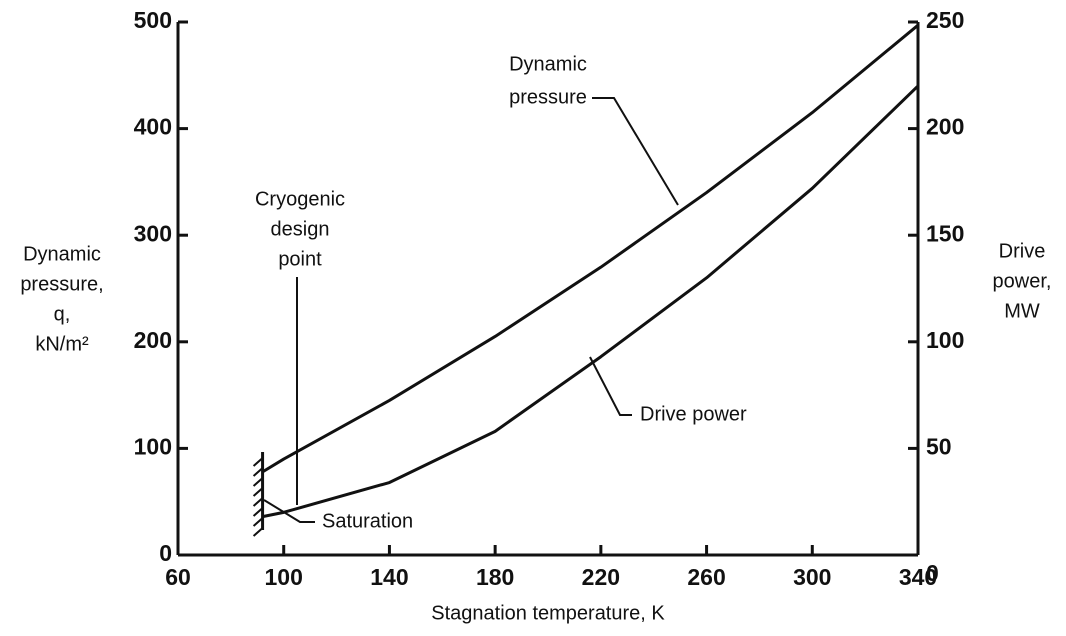 The height and width of the screenshot is (636, 1066). I want to click on y-tick-label: 0, so click(165, 553).